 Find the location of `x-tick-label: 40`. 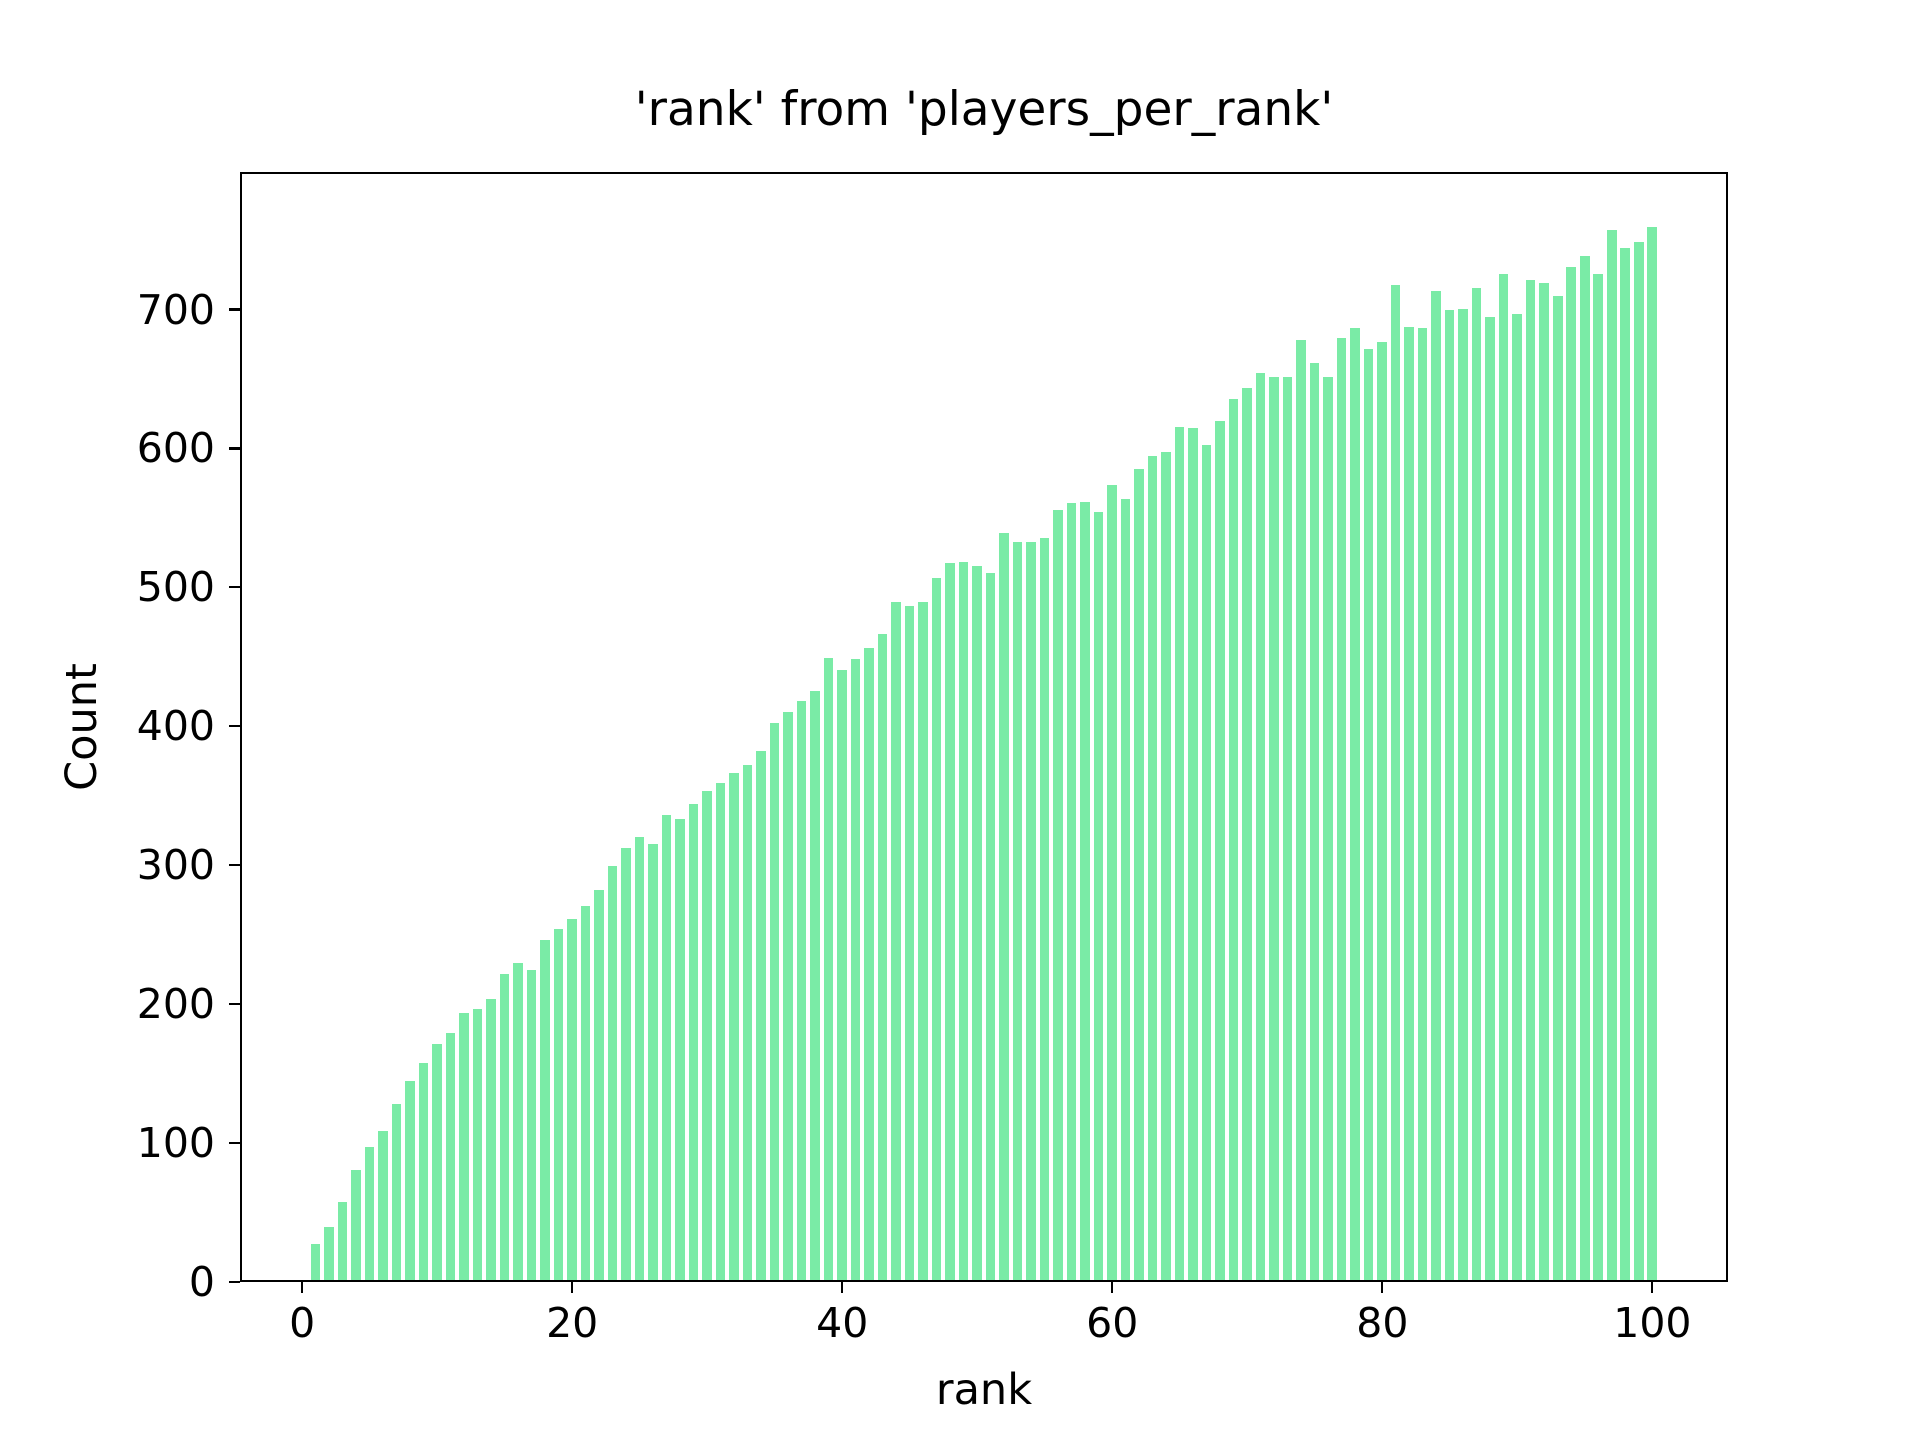

x-tick-label: 40 is located at coordinates (842, 1323).